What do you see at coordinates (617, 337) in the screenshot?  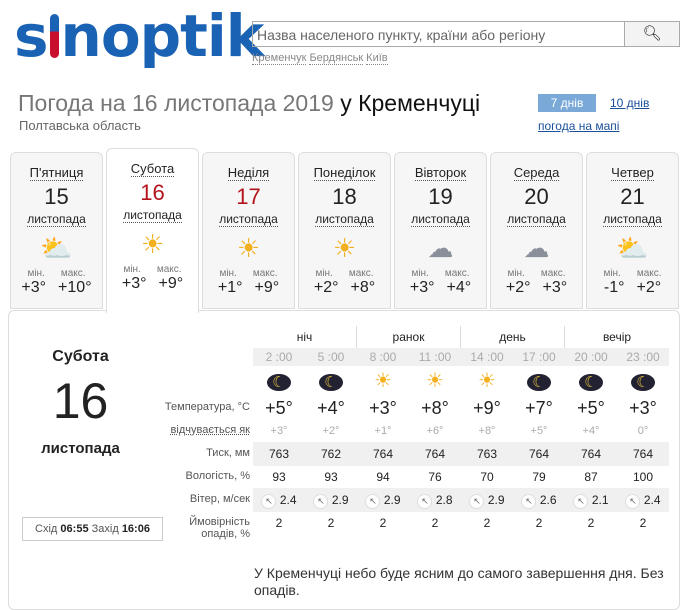 I see `period-label: вечір` at bounding box center [617, 337].